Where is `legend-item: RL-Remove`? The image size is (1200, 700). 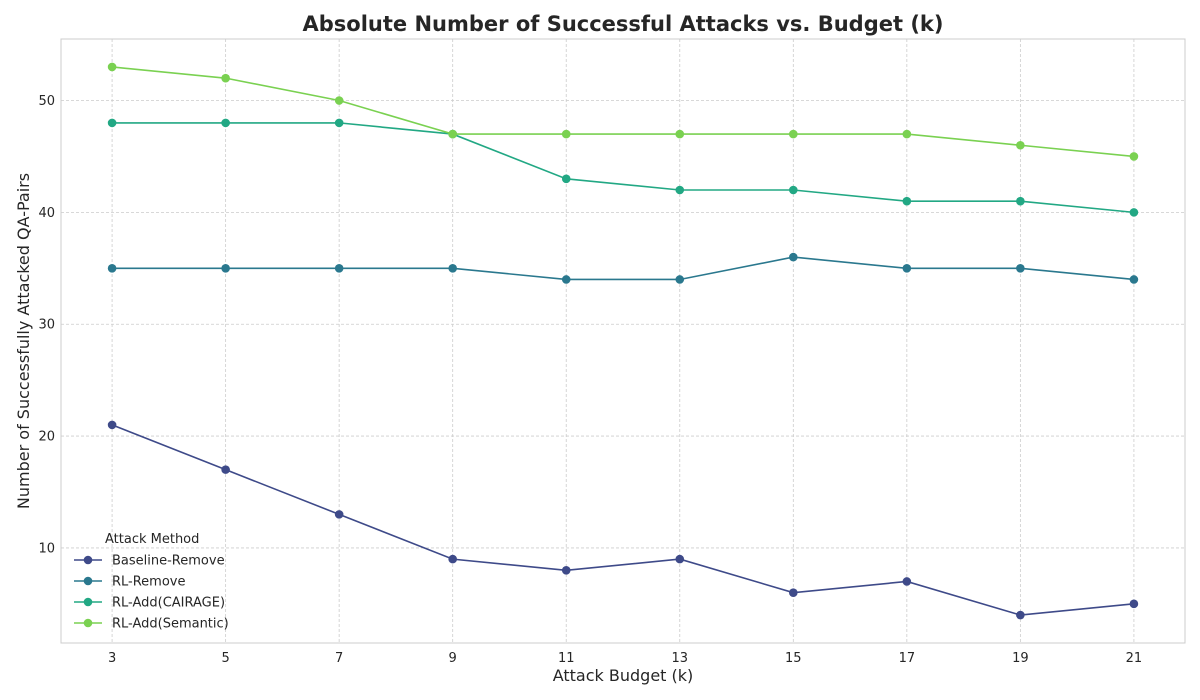
legend-item: RL-Remove is located at coordinates (130, 582).